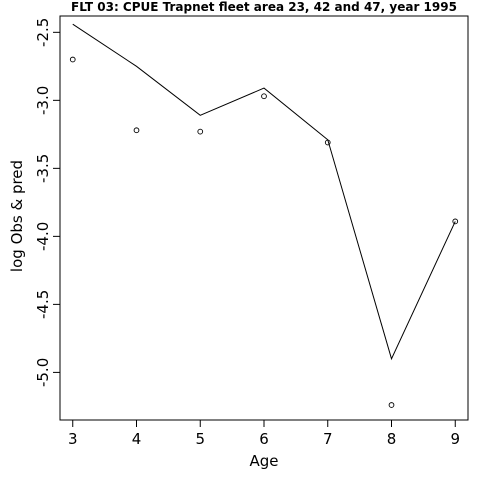  Describe the element at coordinates (47, 202) in the screenshot. I see `y-axis: -2.5 -3.0 -3.5 -4.0 -4.5 -5.0` at that location.